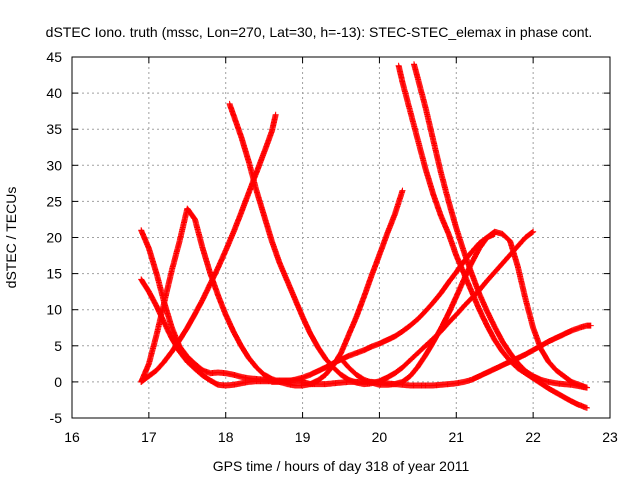  Describe the element at coordinates (610, 437) in the screenshot. I see `x-tick-label: 23` at that location.